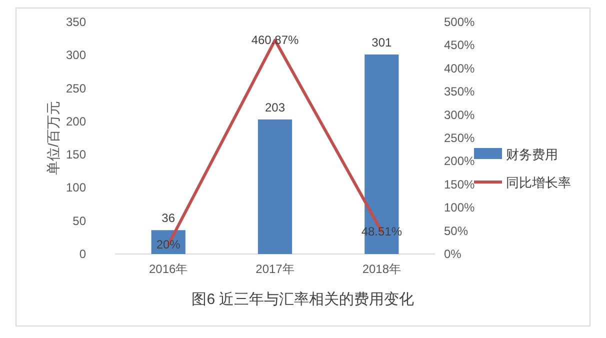 This screenshot has width=606, height=338. What do you see at coordinates (275, 269) in the screenshot?
I see `x-tick-label: 2017年` at bounding box center [275, 269].